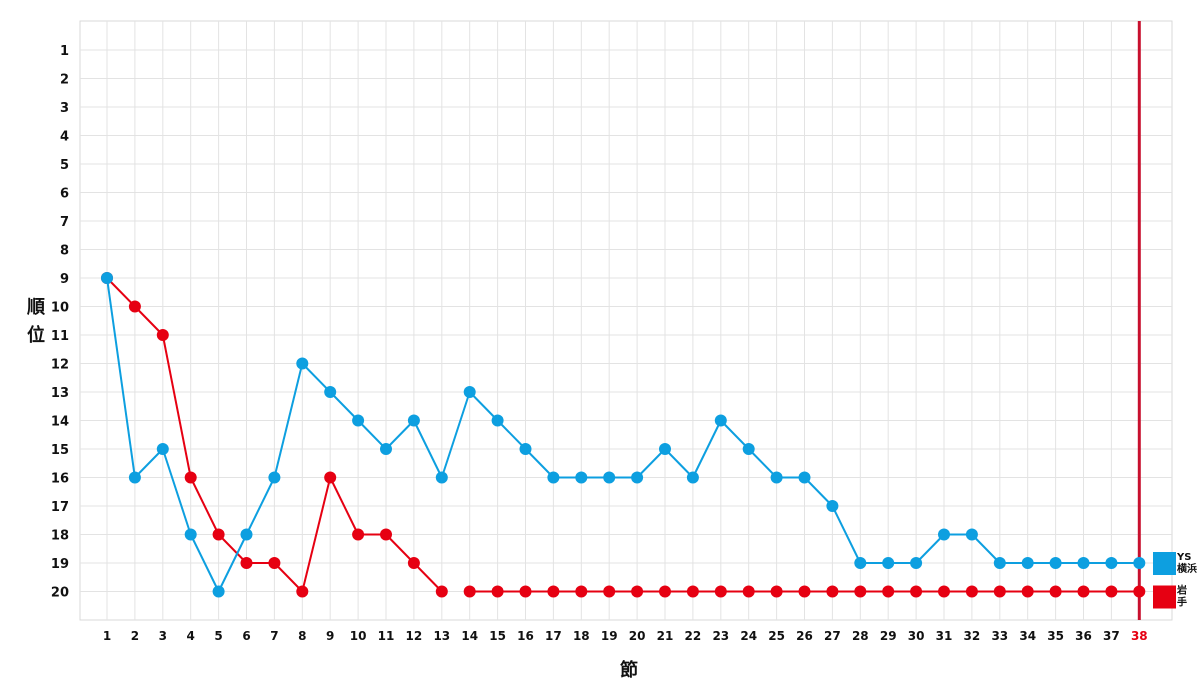 This screenshot has width=1200, height=700. I want to click on x-tick-label: 34, so click(1027, 636).